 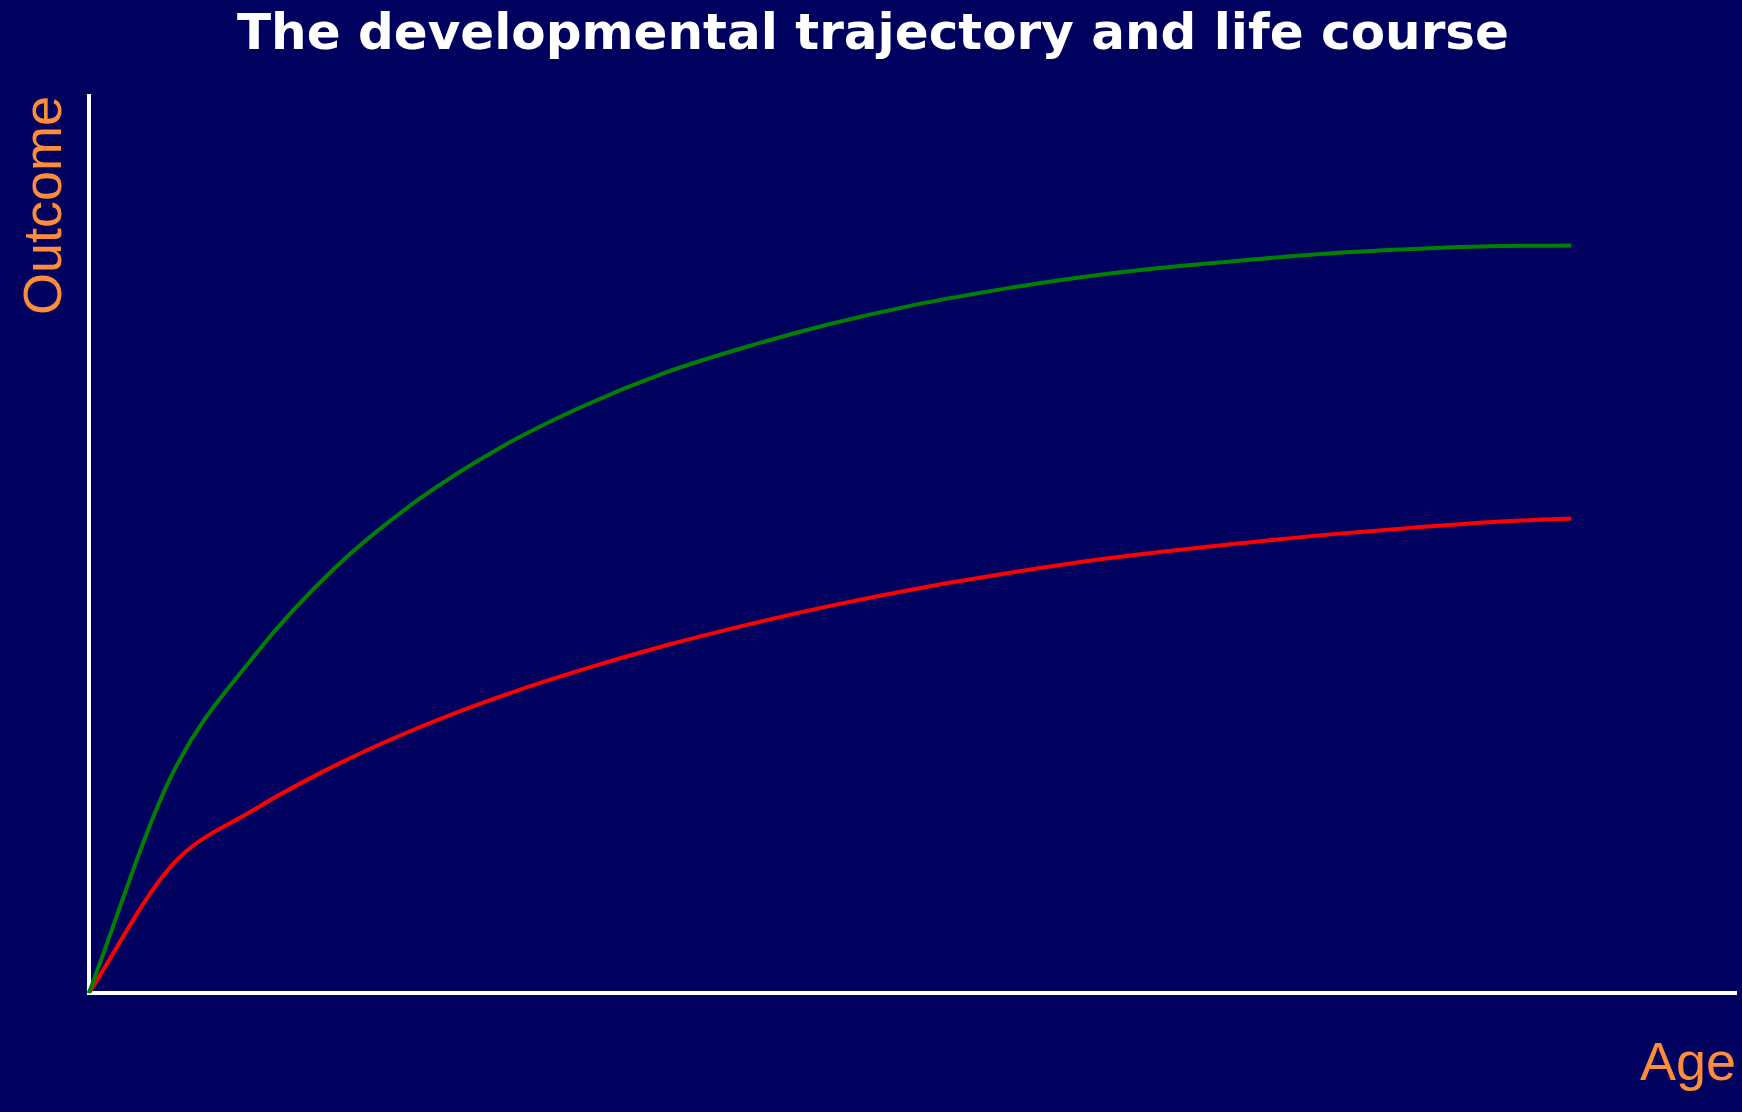 I want to click on chart-title: The developmental trajectory and life course, so click(x=873, y=31).